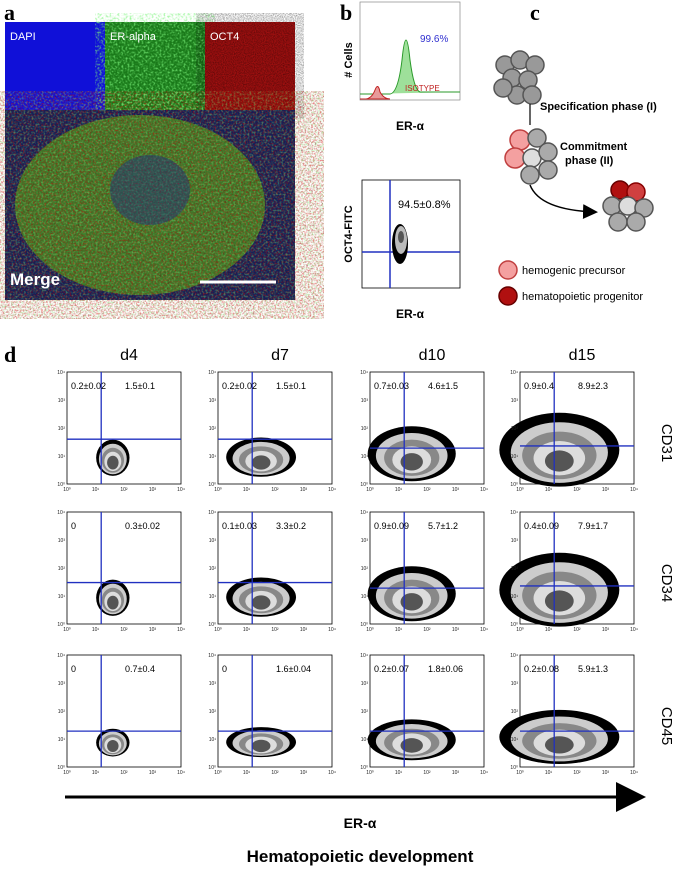  What do you see at coordinates (55, 66) in the screenshot?
I see `dapi-image` at bounding box center [55, 66].